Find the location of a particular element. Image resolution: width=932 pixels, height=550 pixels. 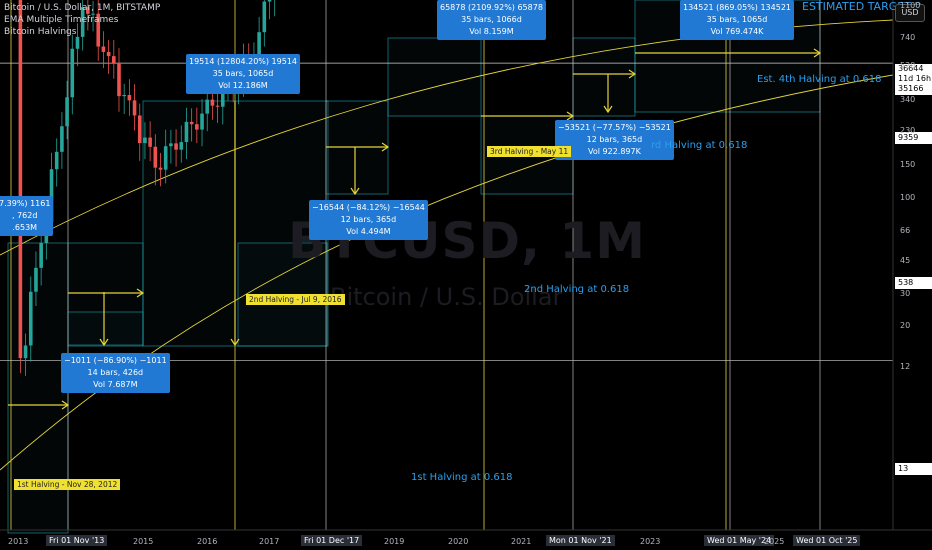

info-box-line: Vol 922.897K is located at coordinates (614, 151).